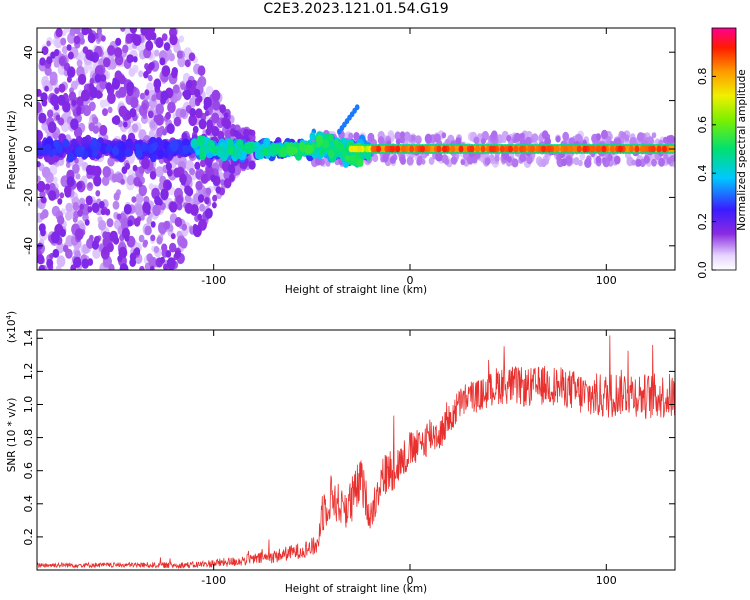  I want to click on y-tick-label: 0, so click(28, 149).